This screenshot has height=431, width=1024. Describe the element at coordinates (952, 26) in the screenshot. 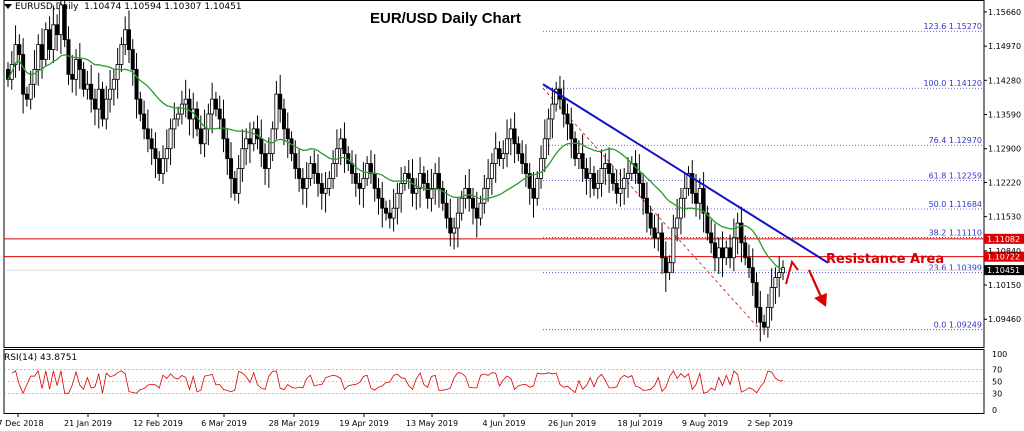

I see `fib-level-label: 123.6 1.15270` at that location.